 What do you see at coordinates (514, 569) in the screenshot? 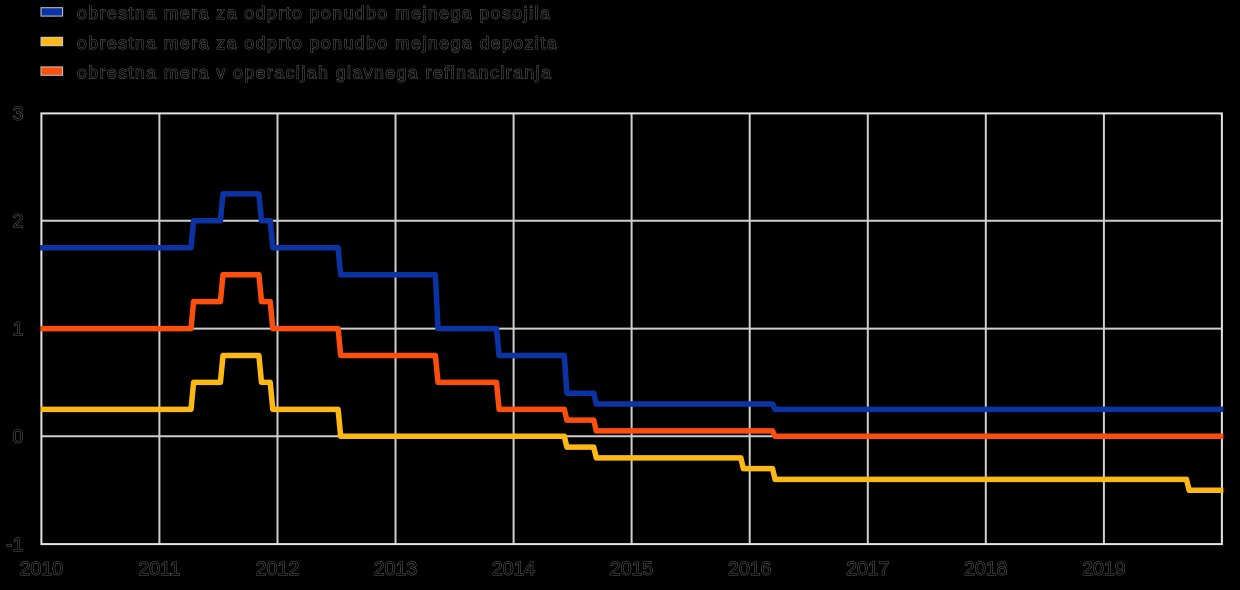
I see `svg-text: 2014` at bounding box center [514, 569].